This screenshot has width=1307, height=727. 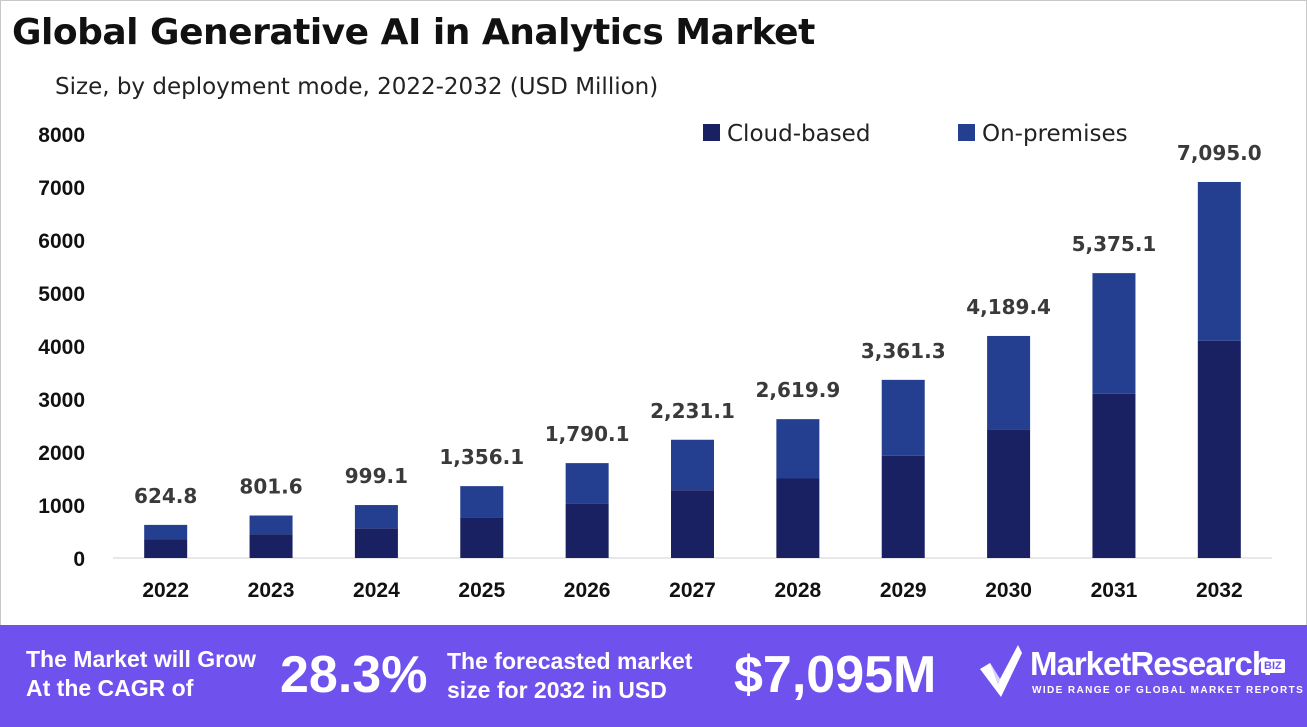 I want to click on bar-segment-cloud-based-2026, so click(x=587, y=530).